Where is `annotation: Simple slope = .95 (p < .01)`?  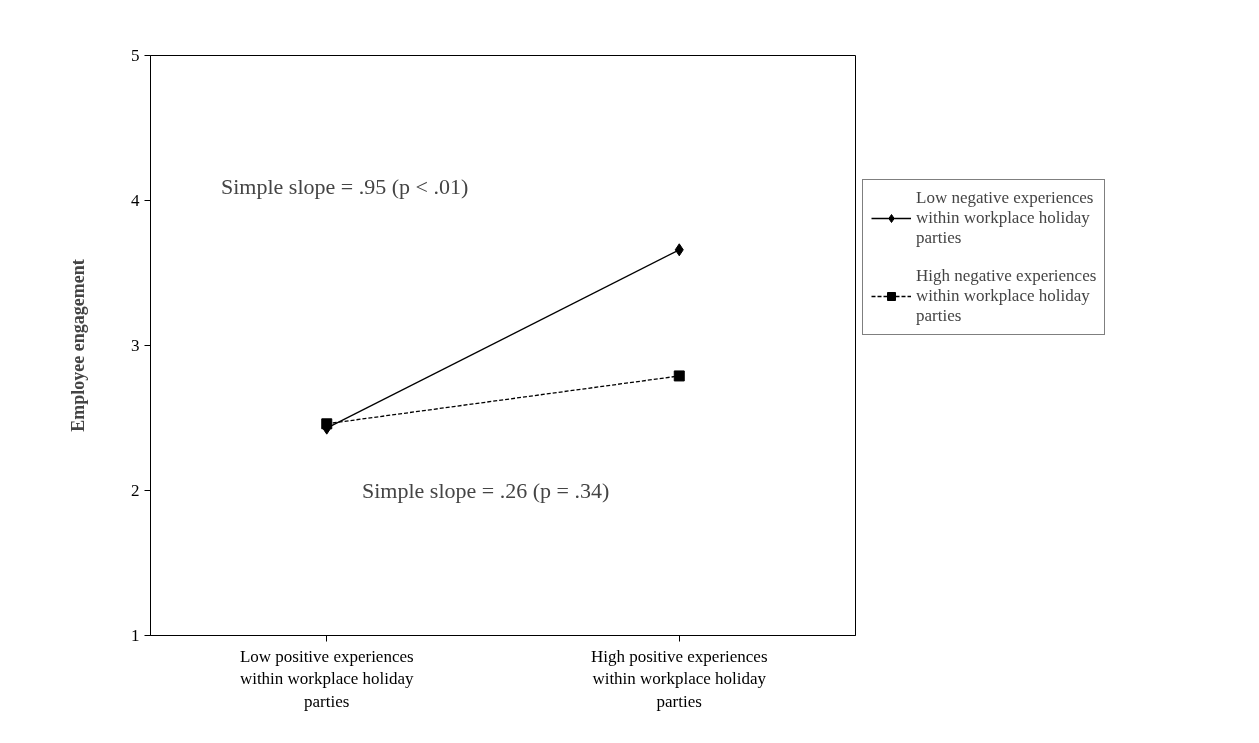 annotation: Simple slope = .95 (p < .01) is located at coordinates (345, 186).